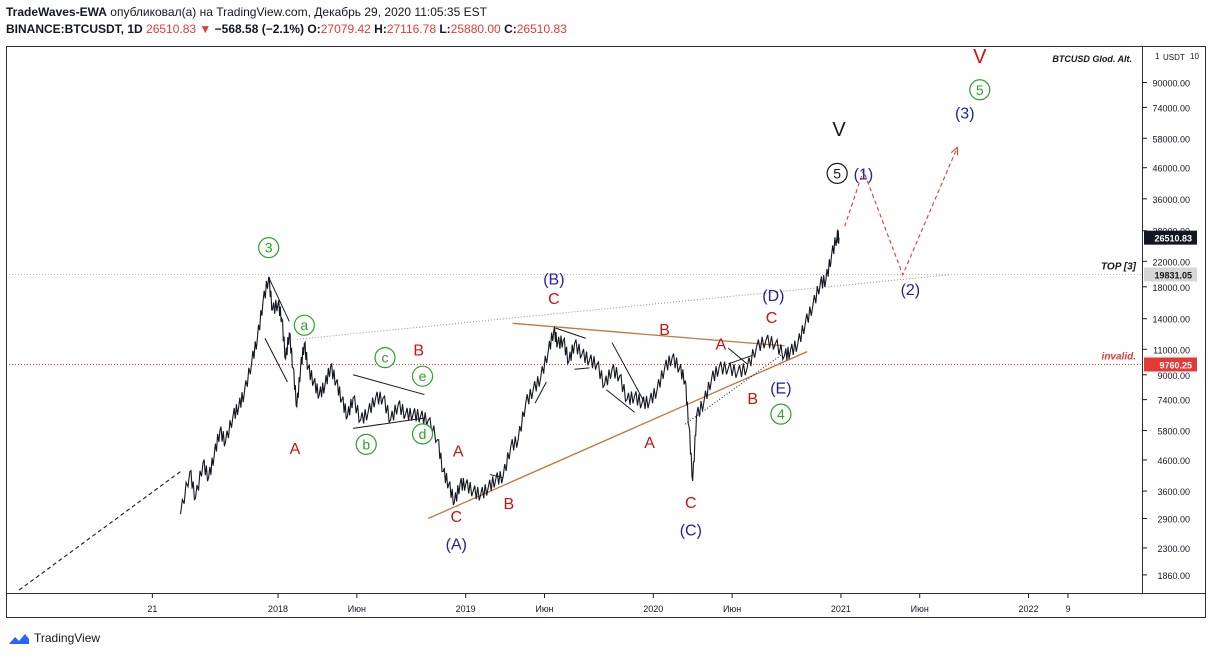 The height and width of the screenshot is (658, 1212). I want to click on wave-label: 3, so click(269, 248).